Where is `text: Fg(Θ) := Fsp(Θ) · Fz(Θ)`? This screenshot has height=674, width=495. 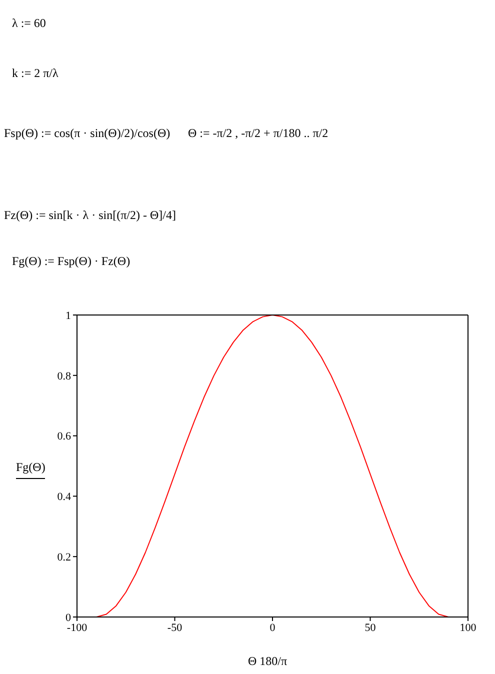 text: Fg(Θ) := Fsp(Θ) · Fz(Θ) is located at coordinates (71, 261).